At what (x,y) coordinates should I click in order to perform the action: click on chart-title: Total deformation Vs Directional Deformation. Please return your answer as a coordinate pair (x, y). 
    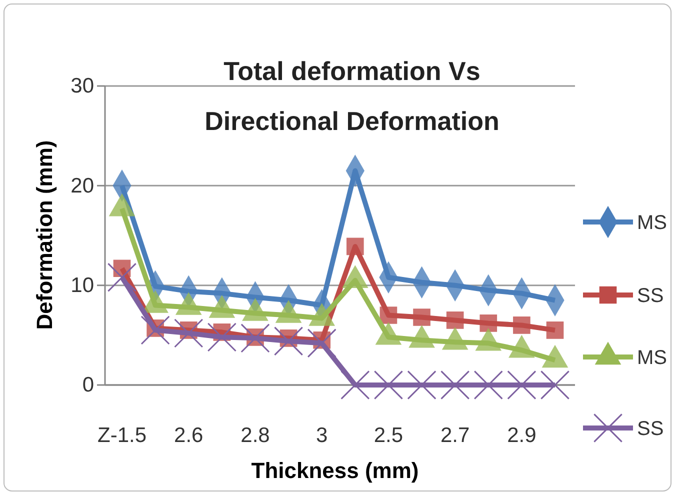
    Looking at the image, I should click on (352, 96).